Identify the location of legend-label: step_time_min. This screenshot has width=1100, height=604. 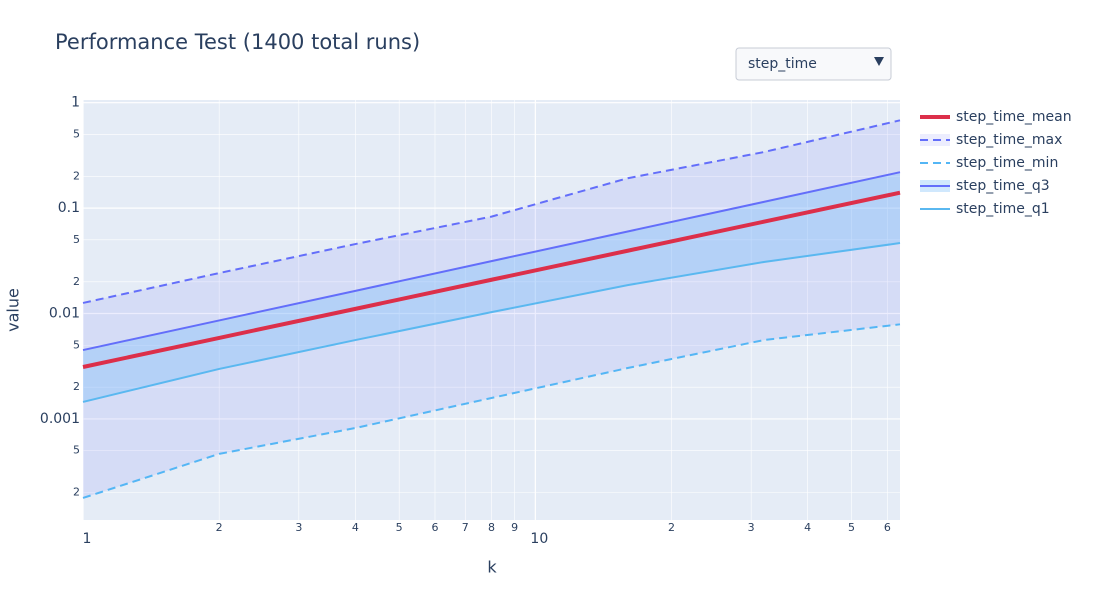
(1007, 163).